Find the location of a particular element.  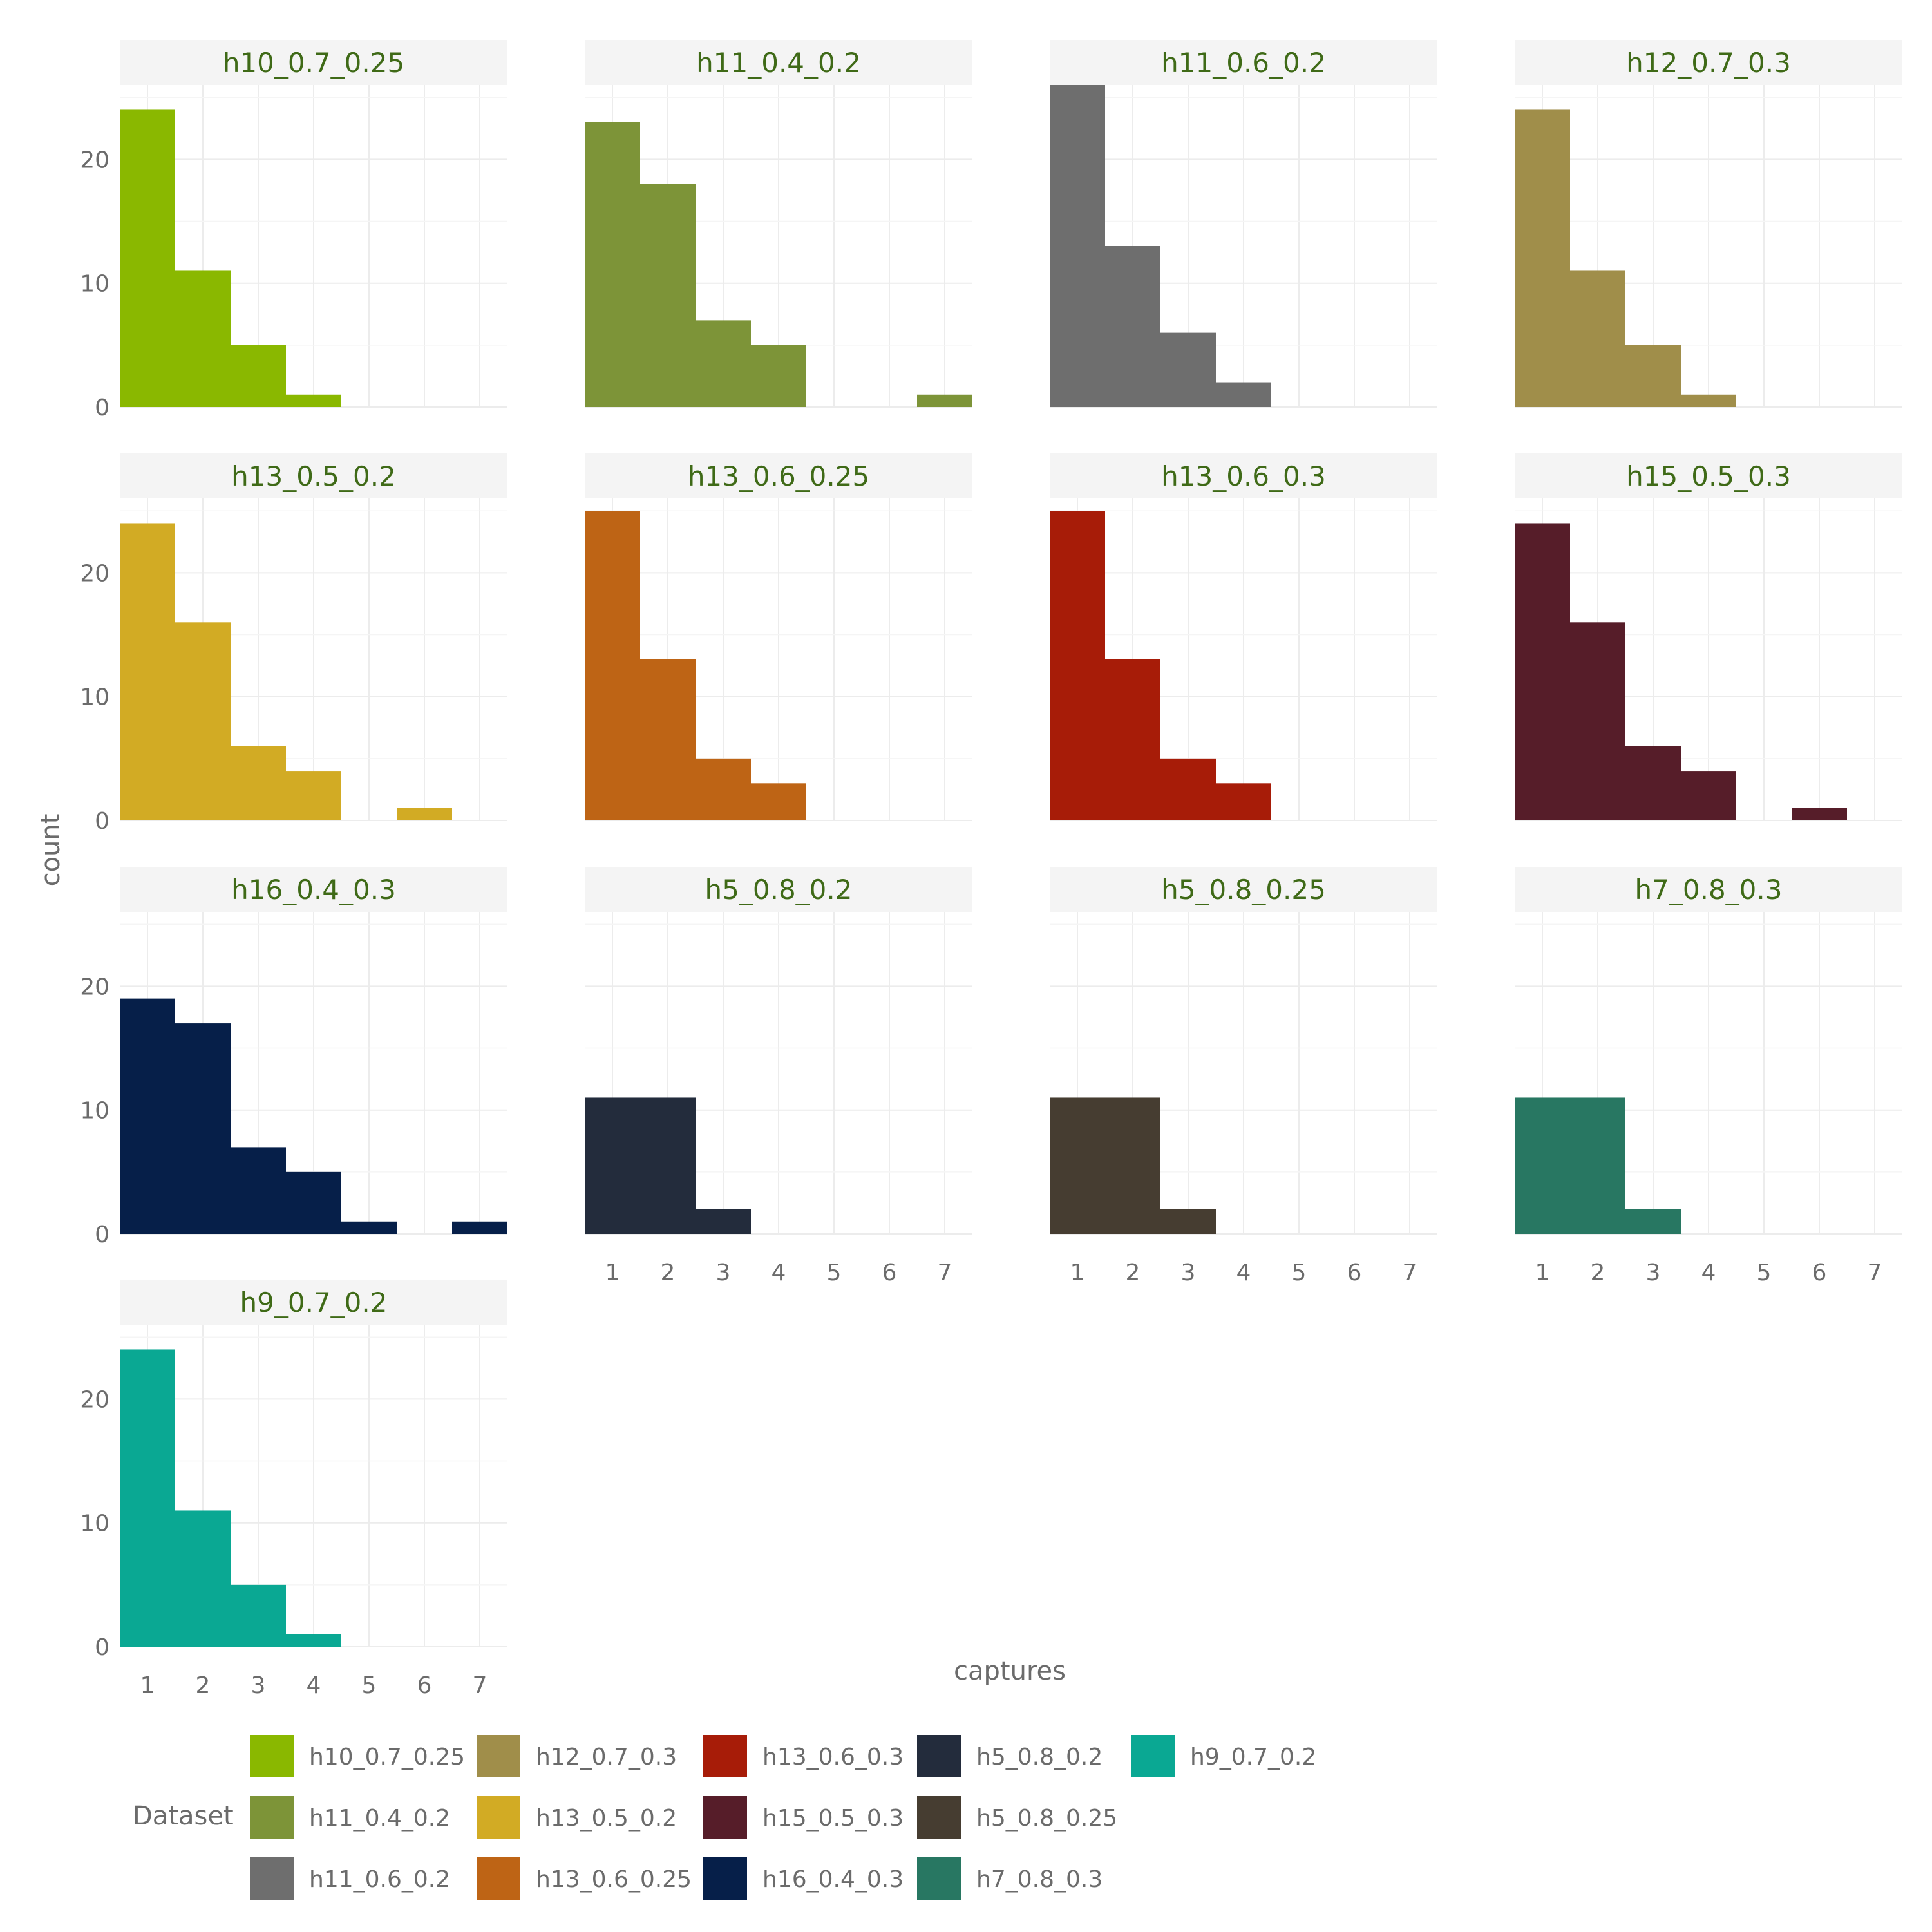

facet-strip-label: h11_0.6_0.2 is located at coordinates (1243, 63).